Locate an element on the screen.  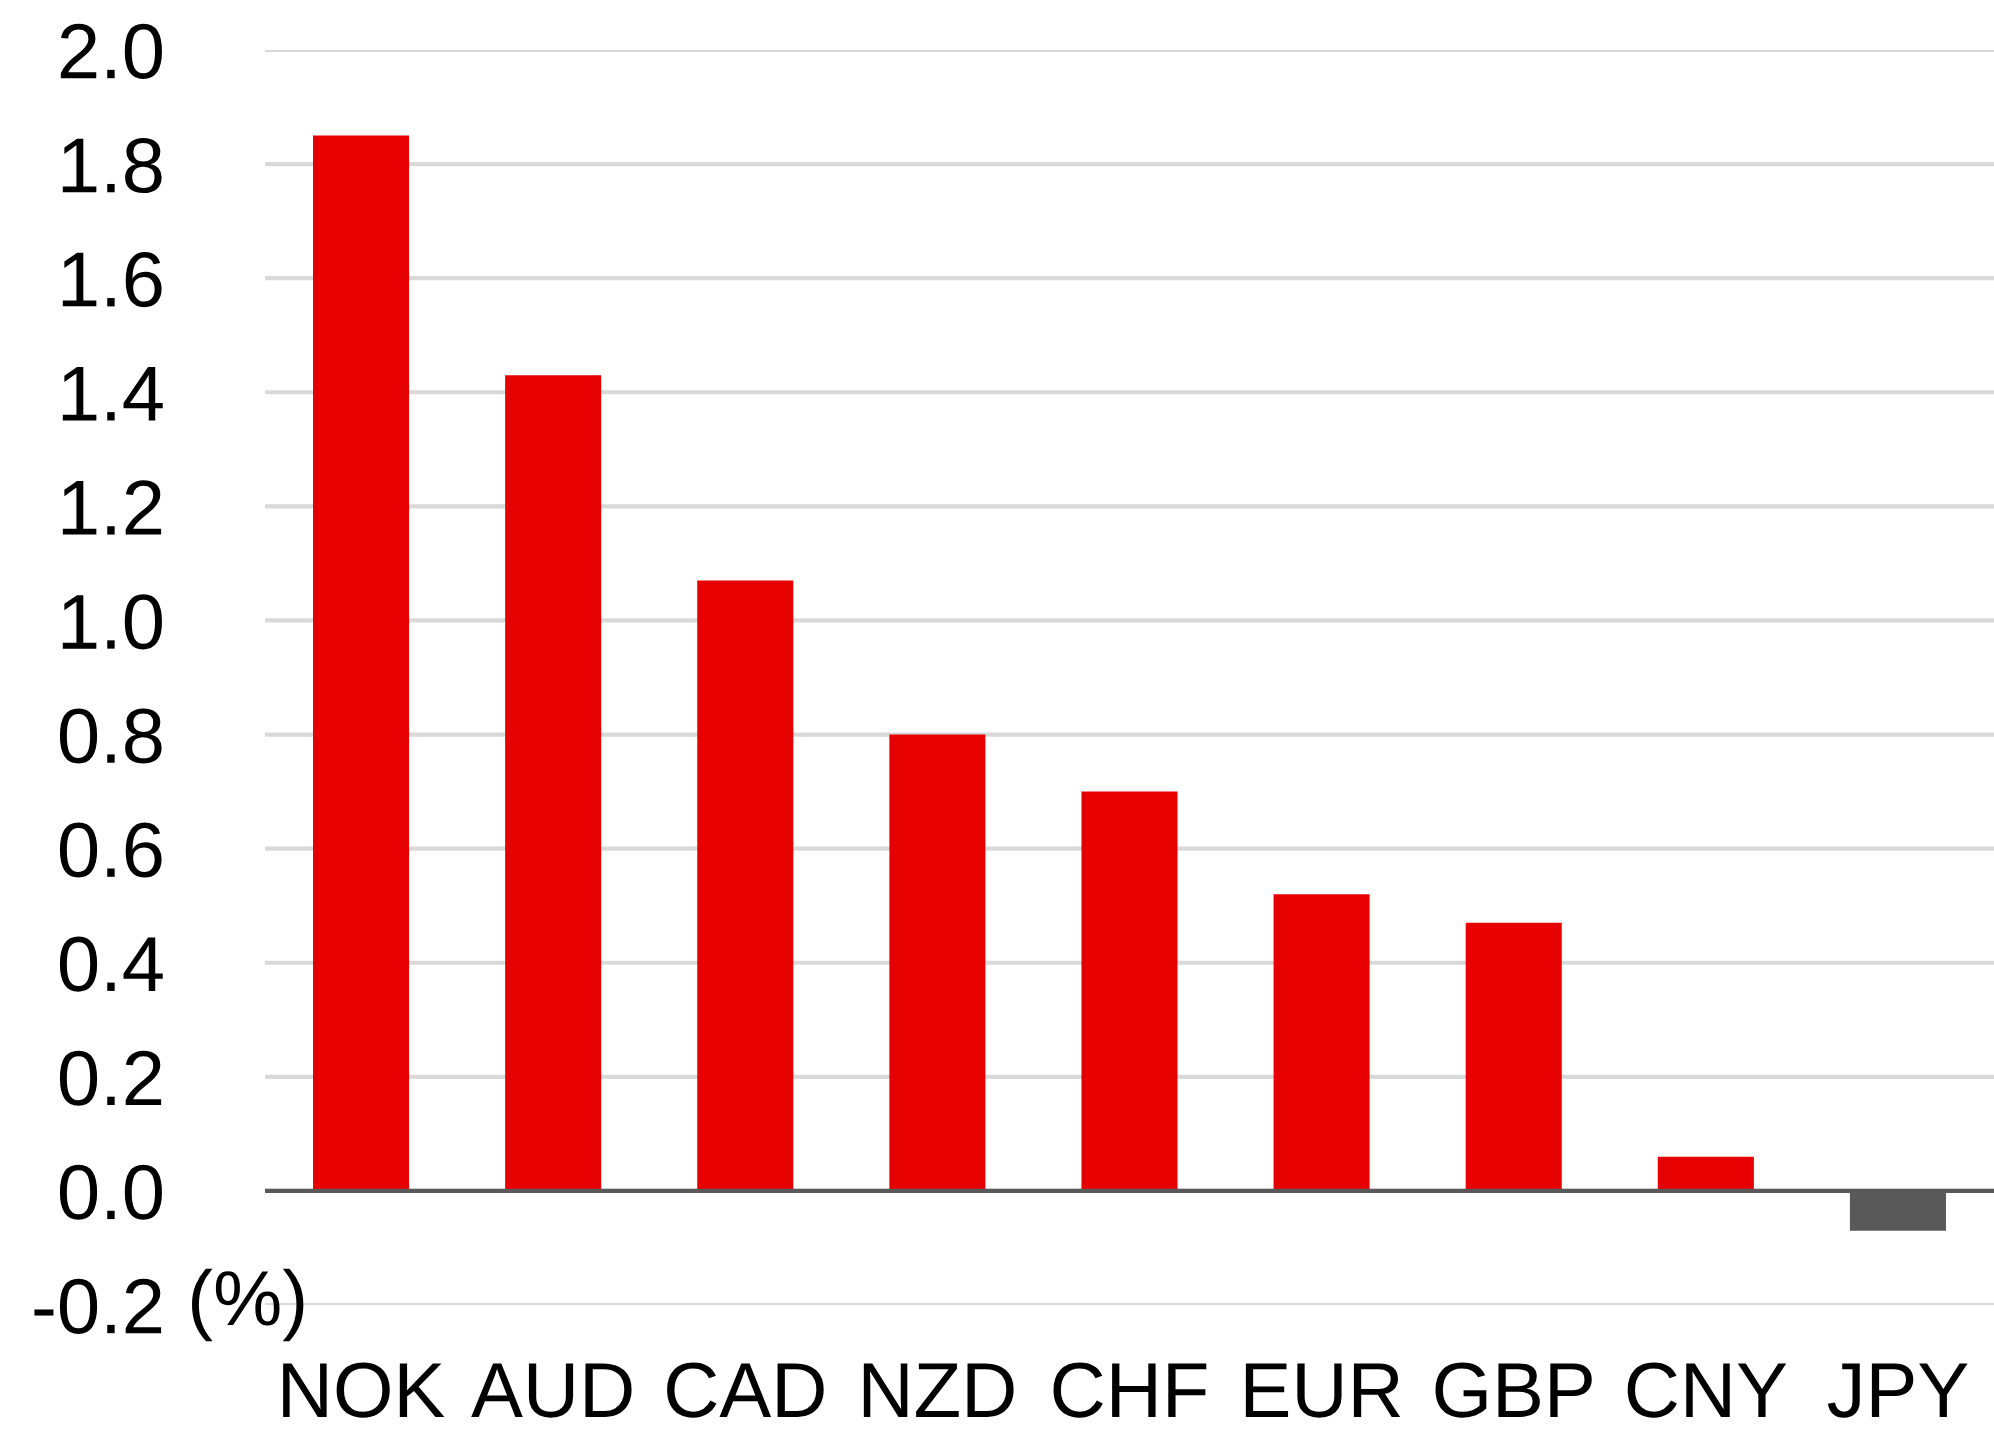
x-tick-label: CNY is located at coordinates (1707, 1390).